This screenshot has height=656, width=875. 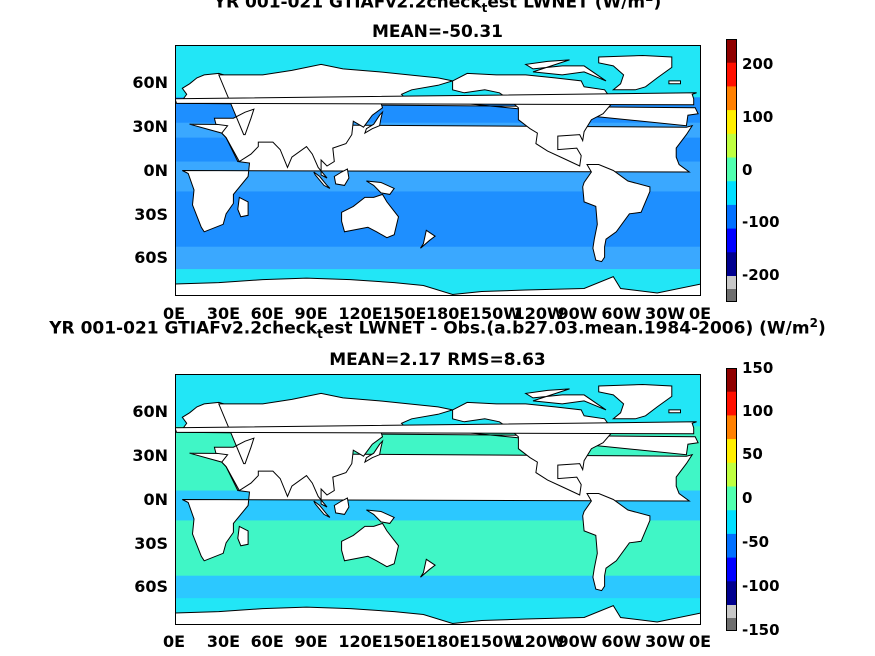 I want to click on panel1-colorbar, so click(x=731, y=170).